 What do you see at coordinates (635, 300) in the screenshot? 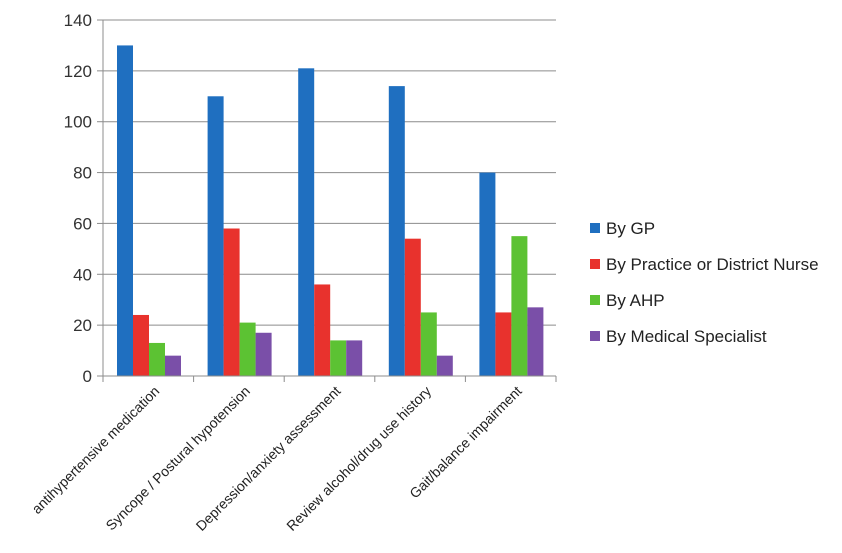
I see `legend-label: By AHP` at bounding box center [635, 300].